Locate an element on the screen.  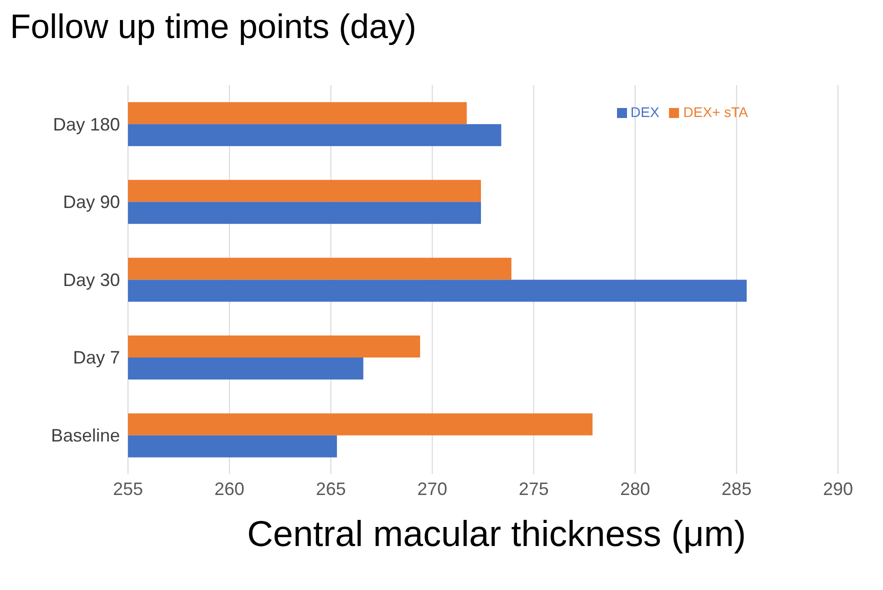
y-tick-label: Day 180 is located at coordinates (86, 124).